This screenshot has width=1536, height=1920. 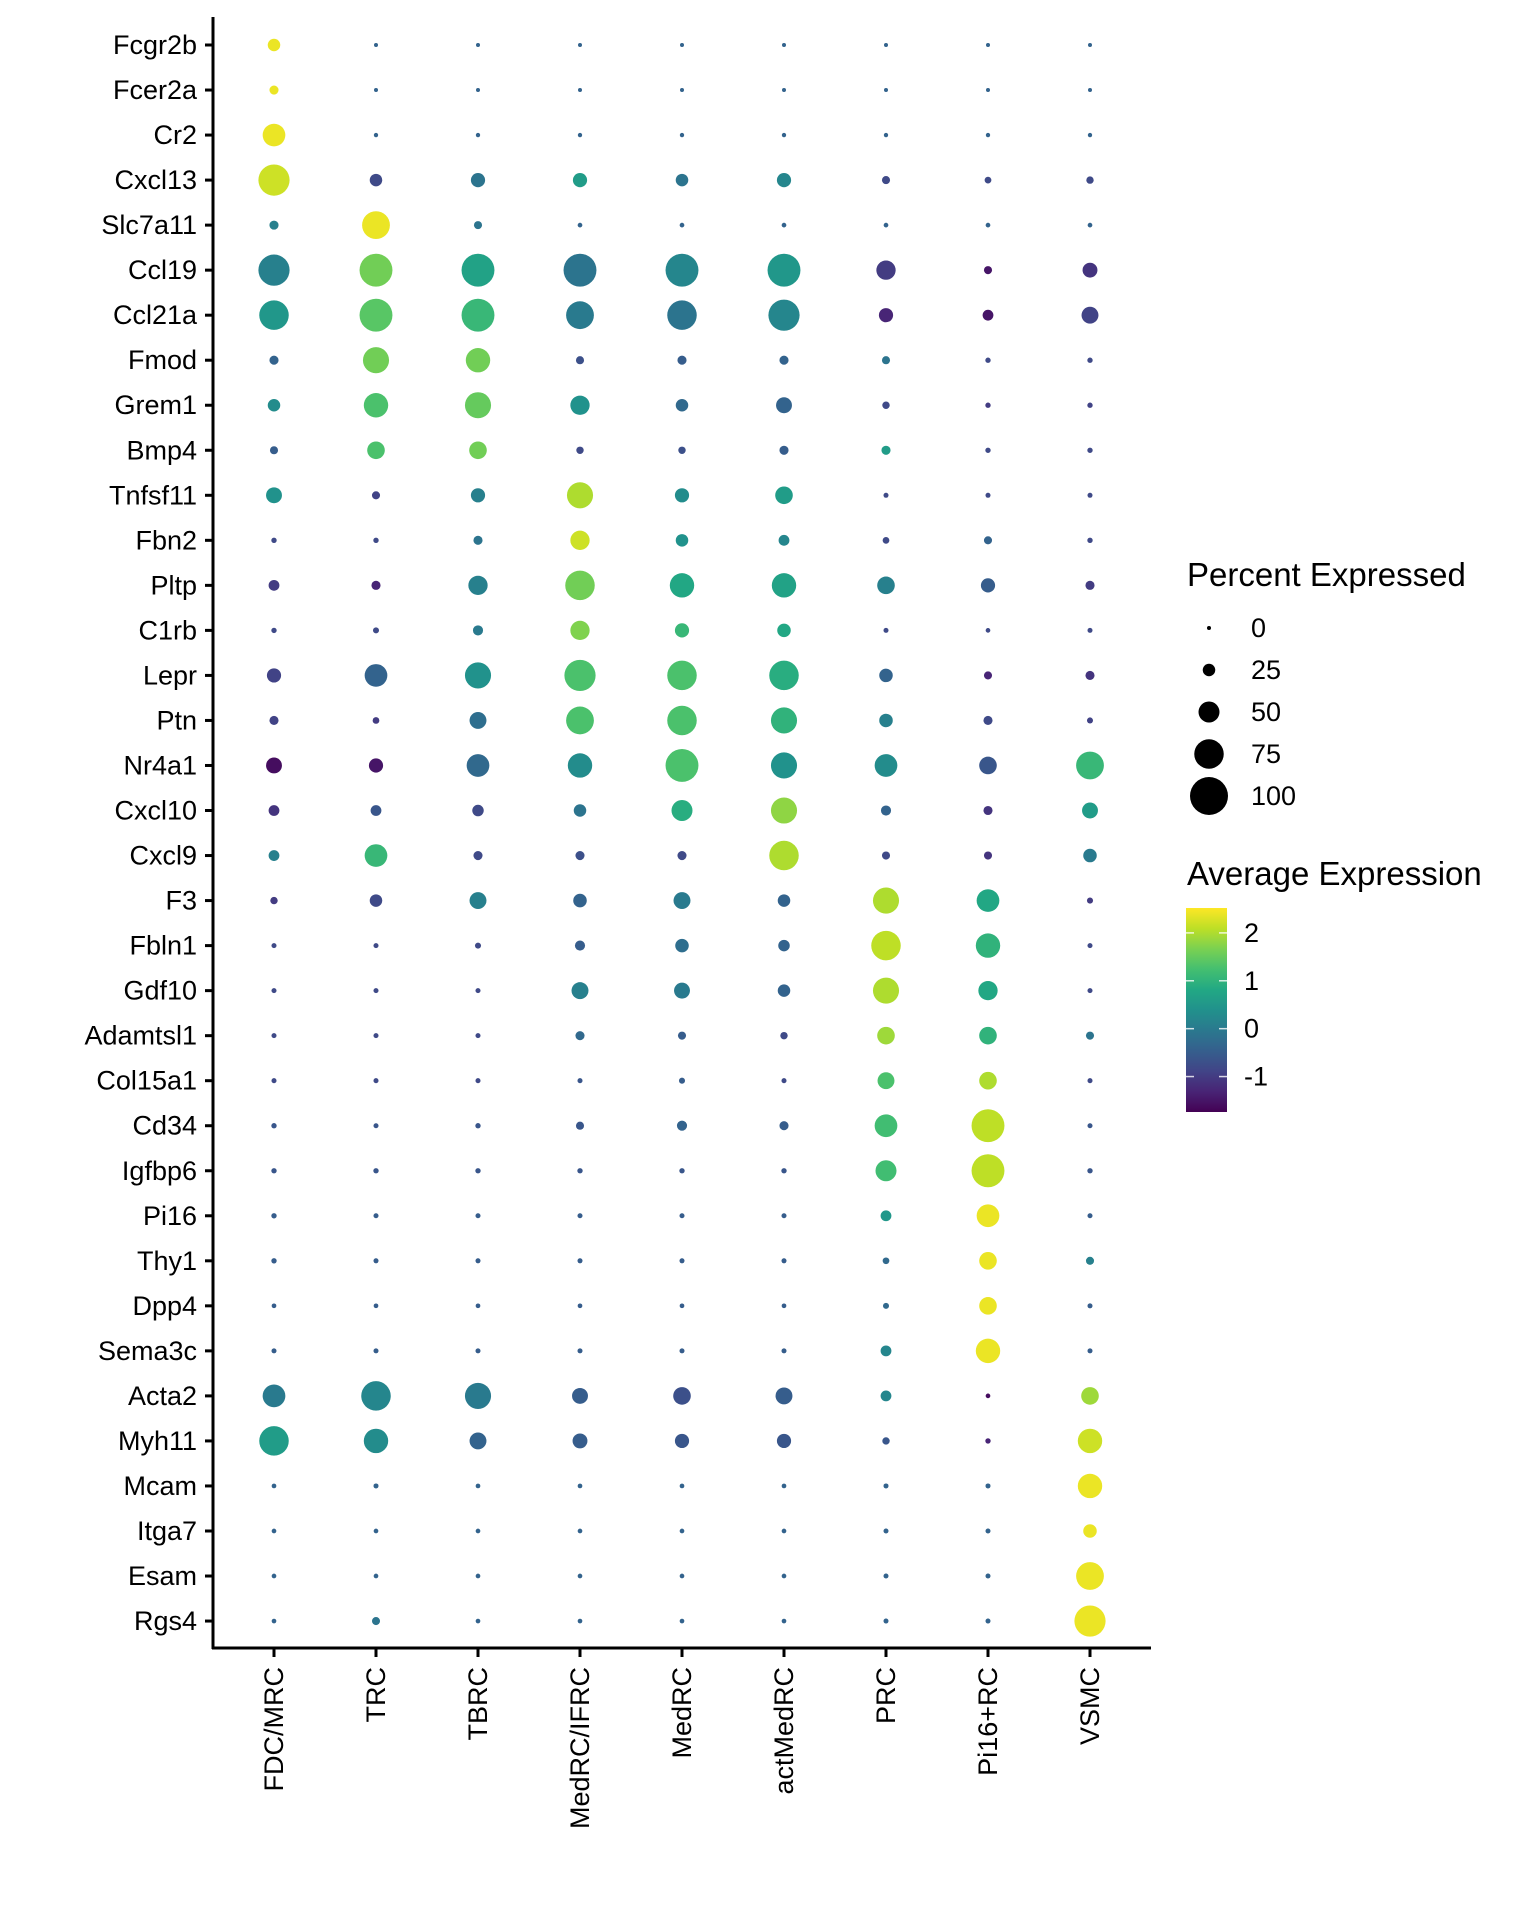 What do you see at coordinates (580, 1081) in the screenshot?
I see `dot-col15a1-medrc-ifrc` at bounding box center [580, 1081].